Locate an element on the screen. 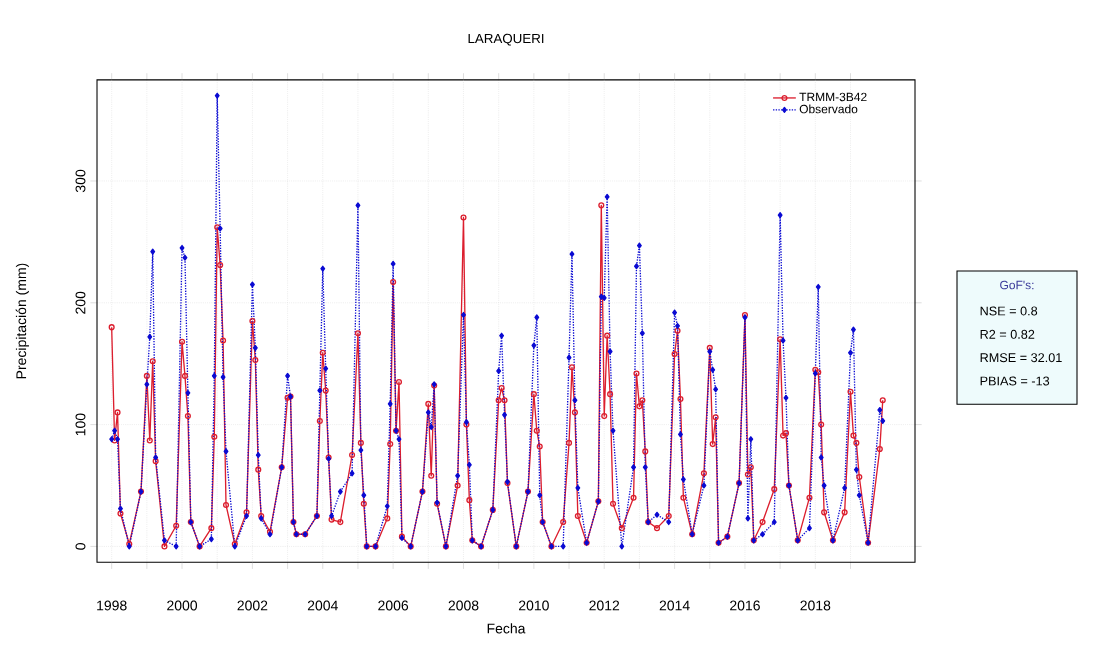 The image size is (1110, 646). legend-label: Observado is located at coordinates (828, 109).